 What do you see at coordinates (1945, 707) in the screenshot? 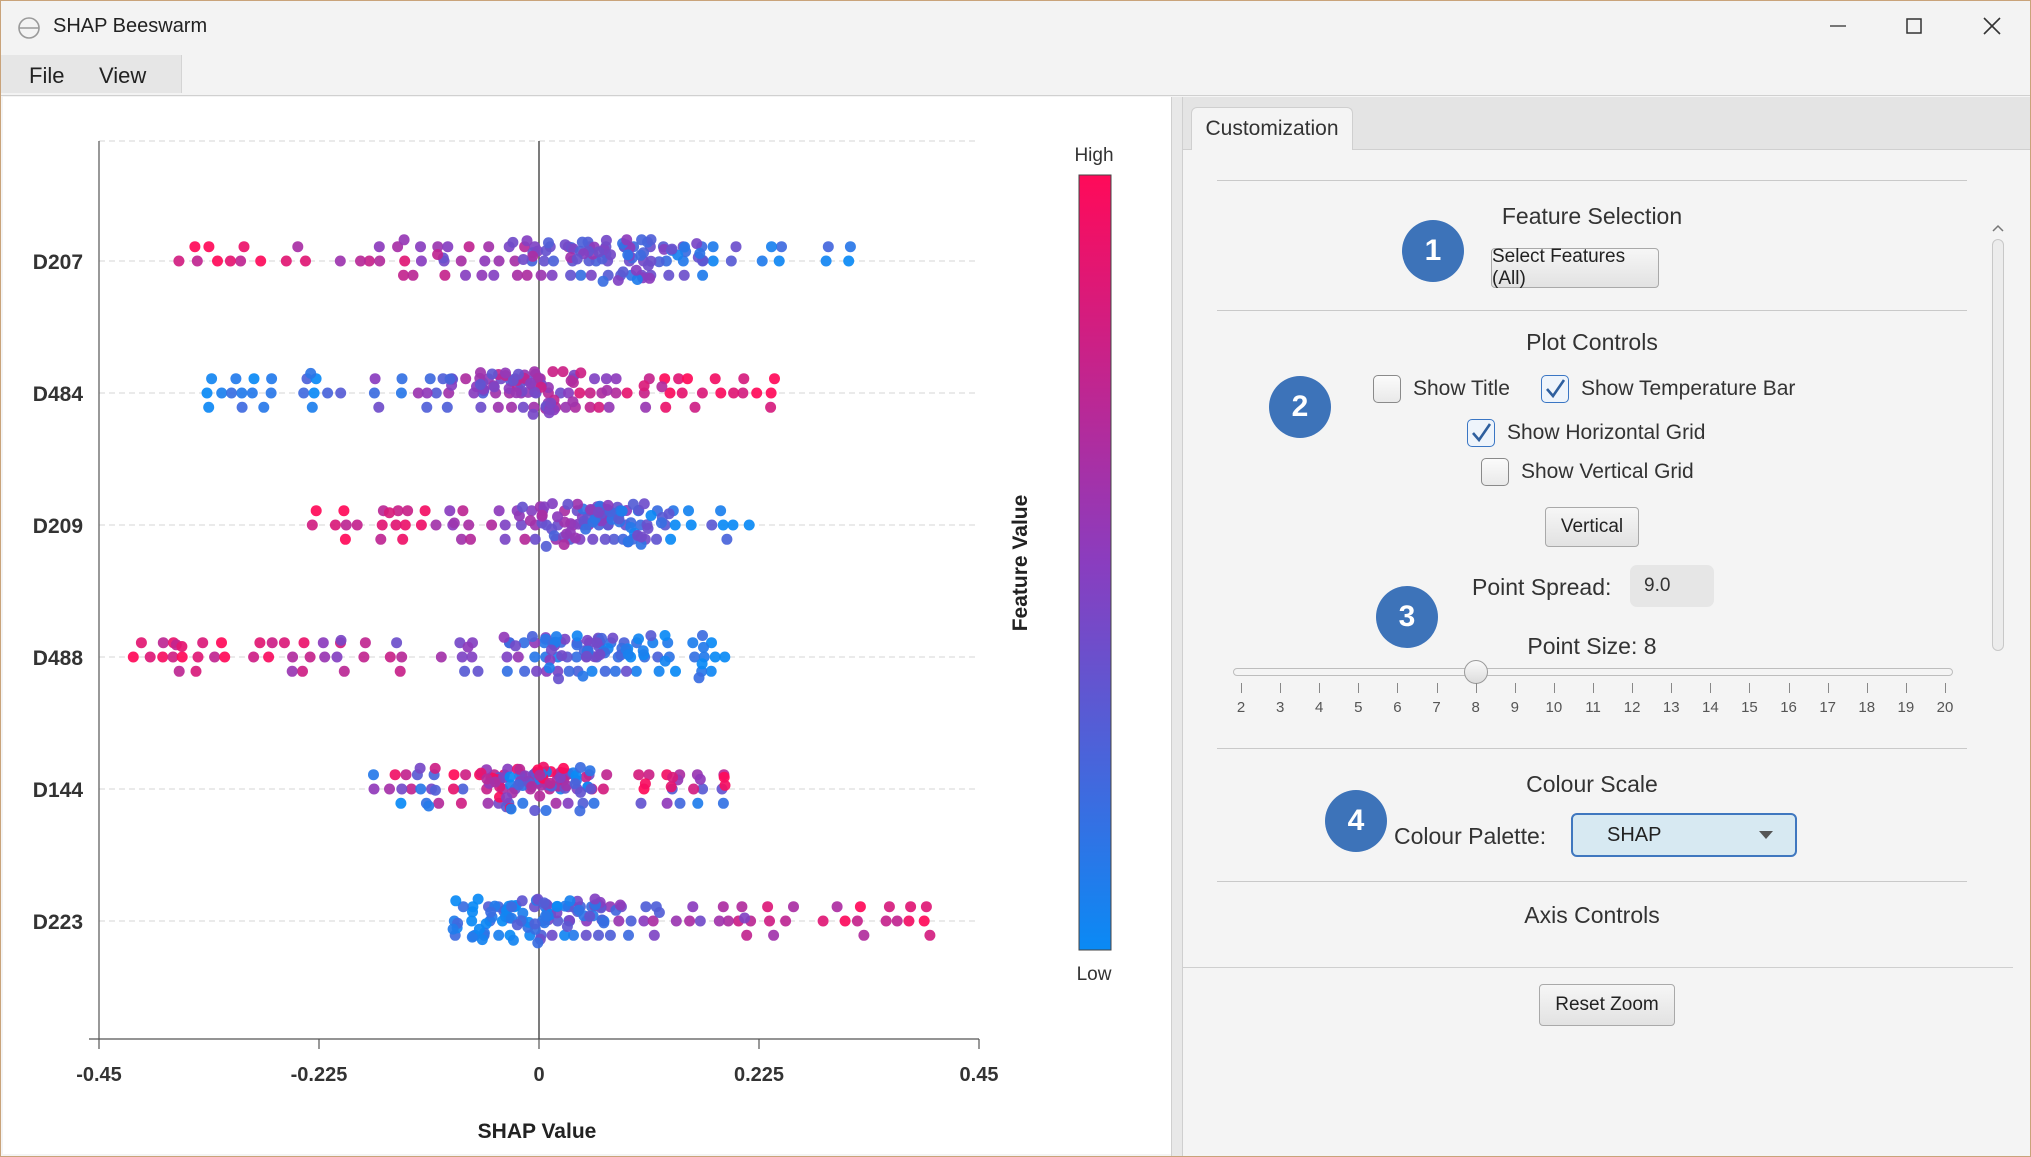
I see `slider-tick-label: 20` at bounding box center [1945, 707].